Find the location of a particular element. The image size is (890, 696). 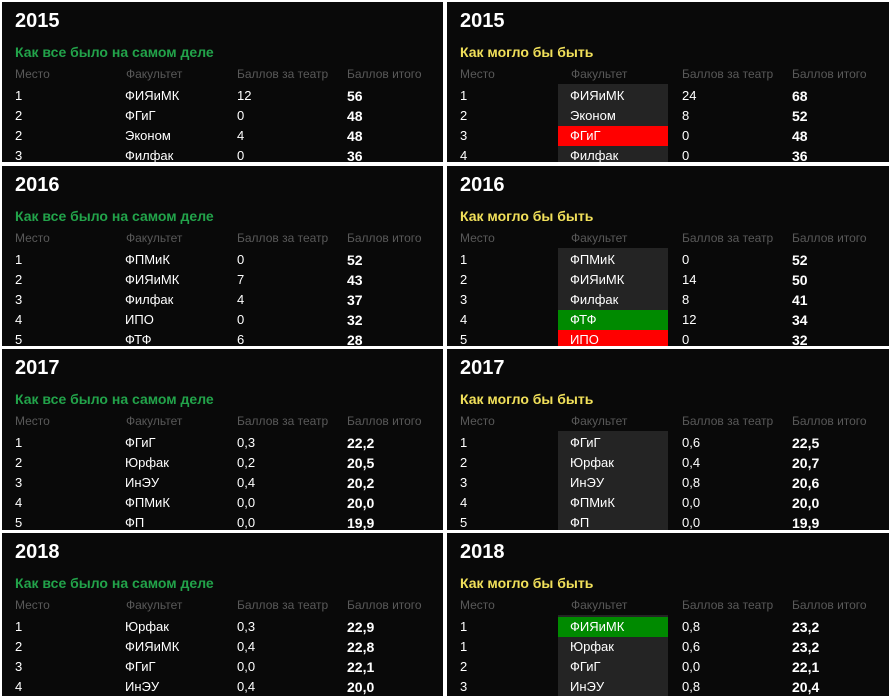

total-points-cell: 20,0 is located at coordinates (361, 687).